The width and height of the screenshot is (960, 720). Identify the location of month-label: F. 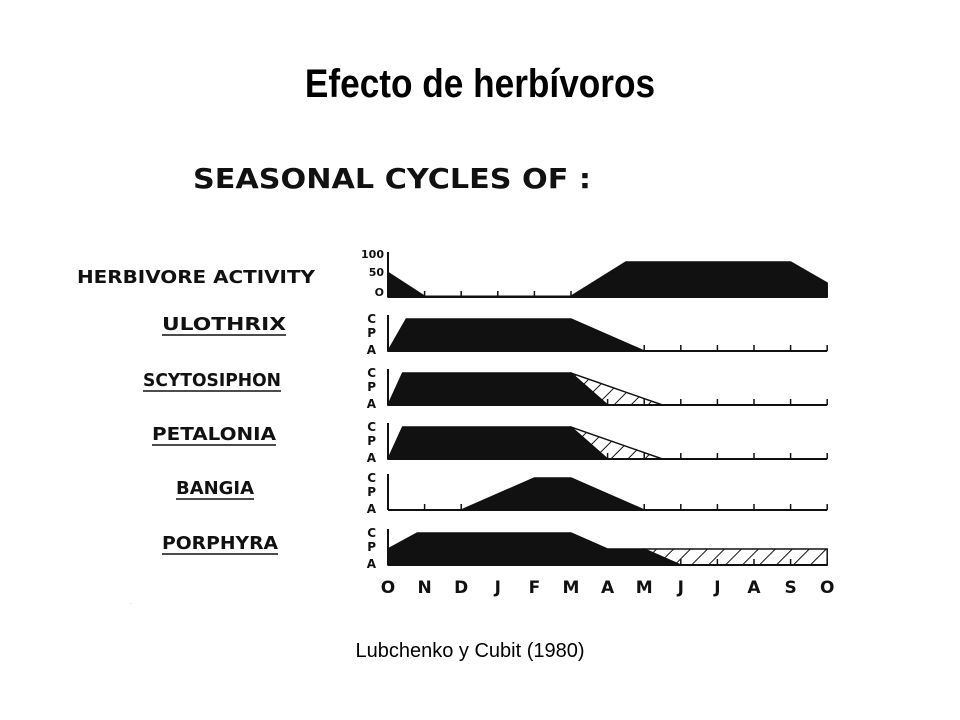
(535, 588).